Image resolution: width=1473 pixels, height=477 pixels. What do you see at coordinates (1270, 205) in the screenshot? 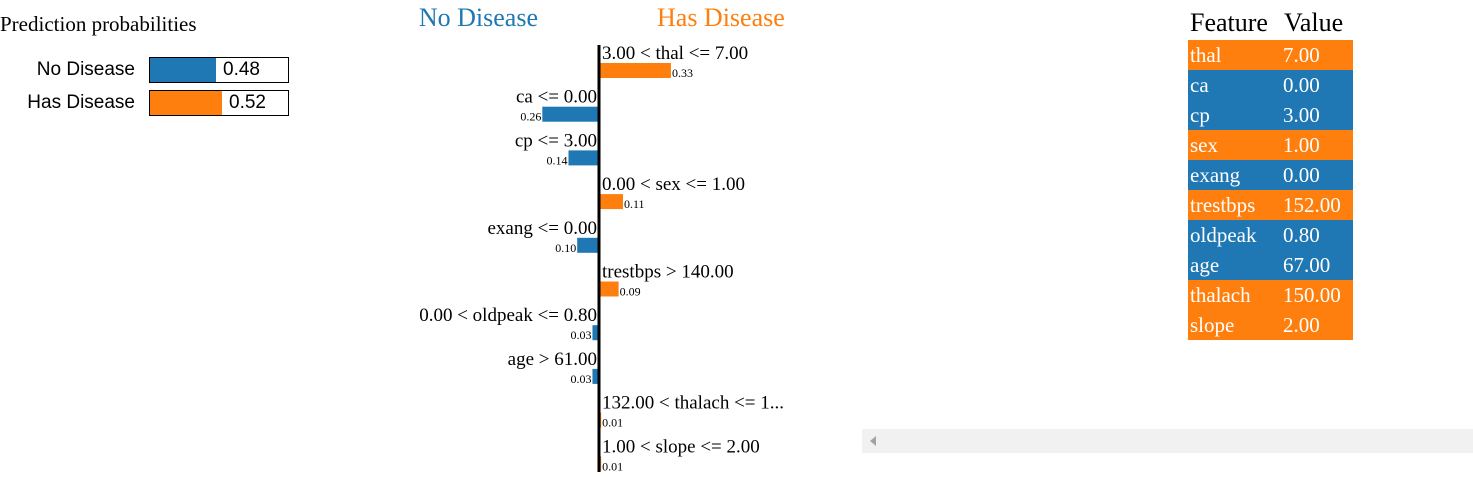
I see `table-row: trestbps 152.00` at bounding box center [1270, 205].